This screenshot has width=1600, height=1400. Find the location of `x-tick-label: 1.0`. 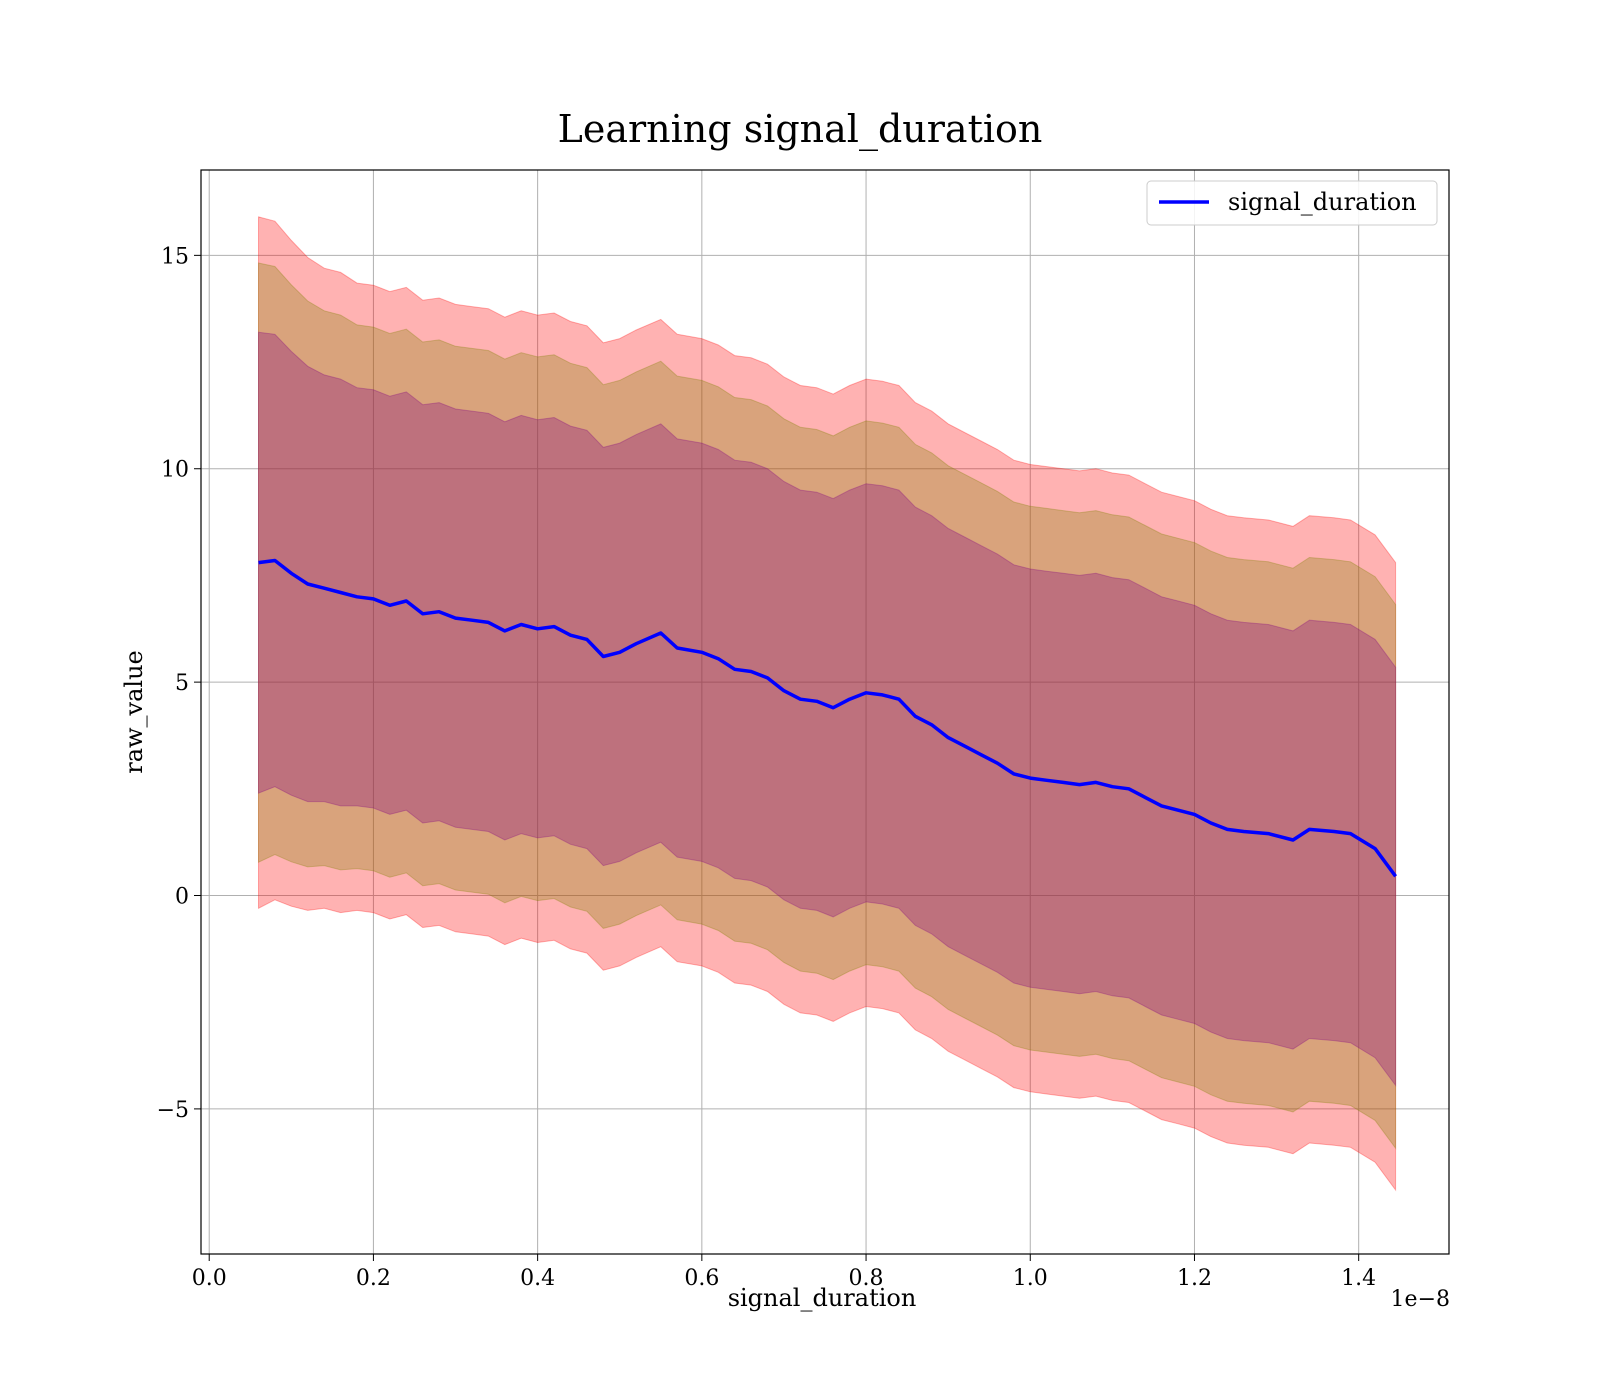

x-tick-label: 1.0 is located at coordinates (1030, 1278).